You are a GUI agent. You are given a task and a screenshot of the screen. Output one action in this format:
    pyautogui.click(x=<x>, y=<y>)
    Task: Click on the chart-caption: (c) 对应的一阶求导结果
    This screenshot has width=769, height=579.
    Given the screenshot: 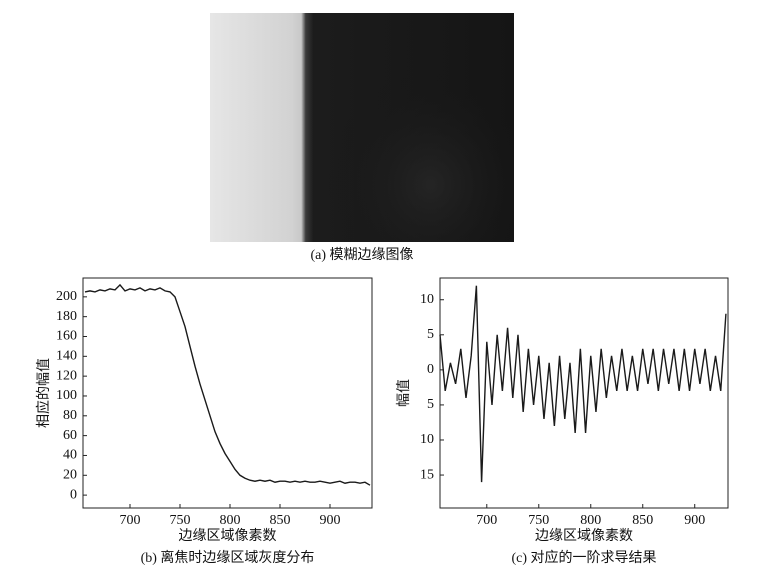 What is the action you would take?
    pyautogui.click(x=583, y=557)
    